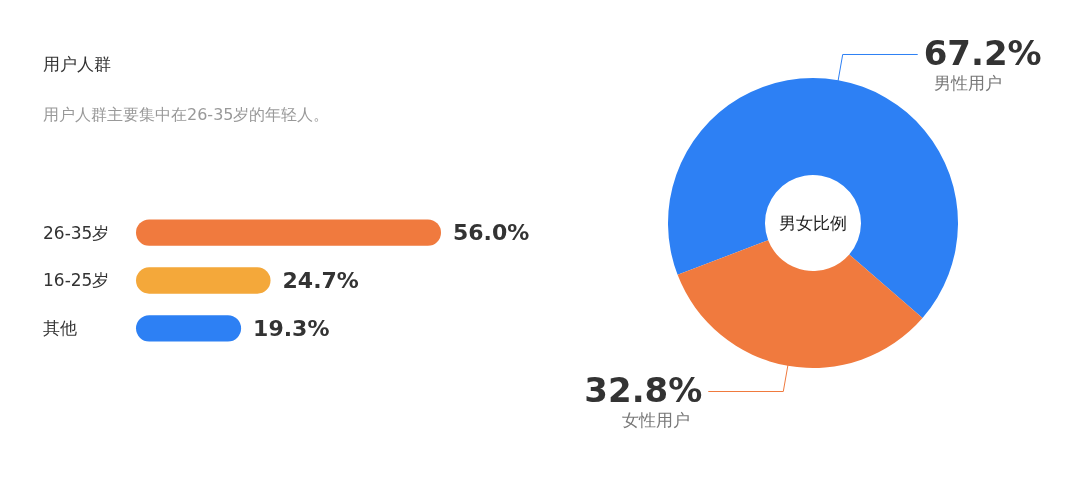 The image size is (1080, 479). I want to click on slice-label: 男性用户, so click(967, 82).